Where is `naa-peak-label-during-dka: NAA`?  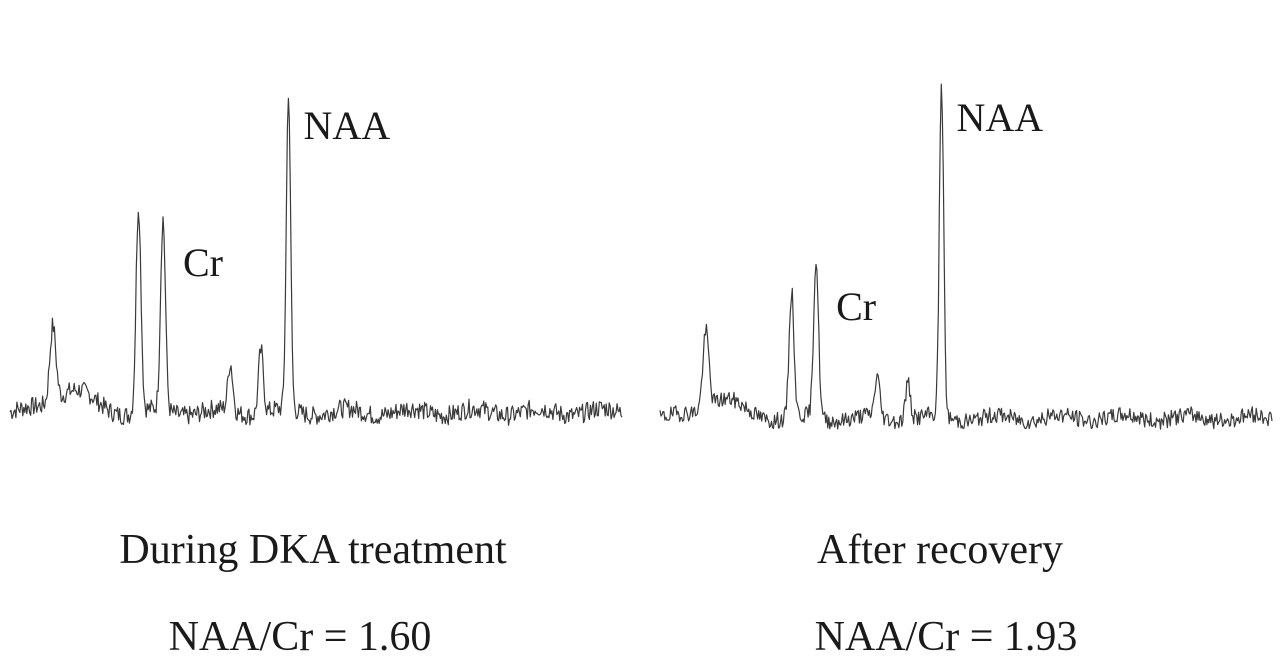
naa-peak-label-during-dka: NAA is located at coordinates (347, 125).